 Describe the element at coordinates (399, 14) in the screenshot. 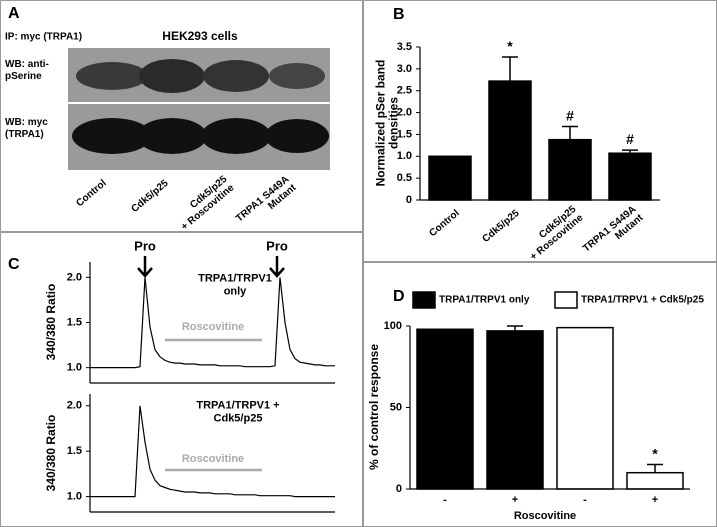

I see `panel-label: B` at that location.